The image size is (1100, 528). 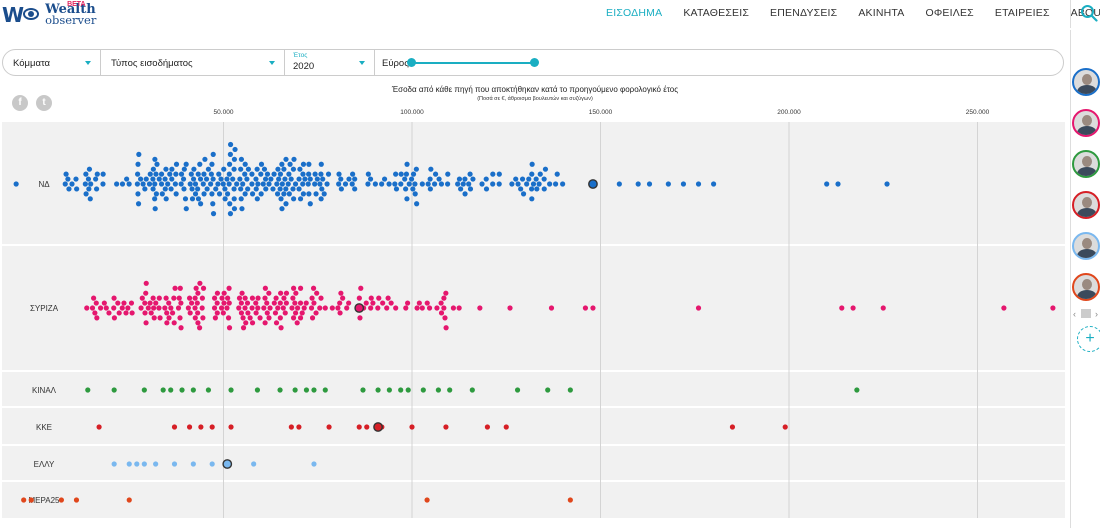 I want to click on highlighted-point, so click(x=227, y=464).